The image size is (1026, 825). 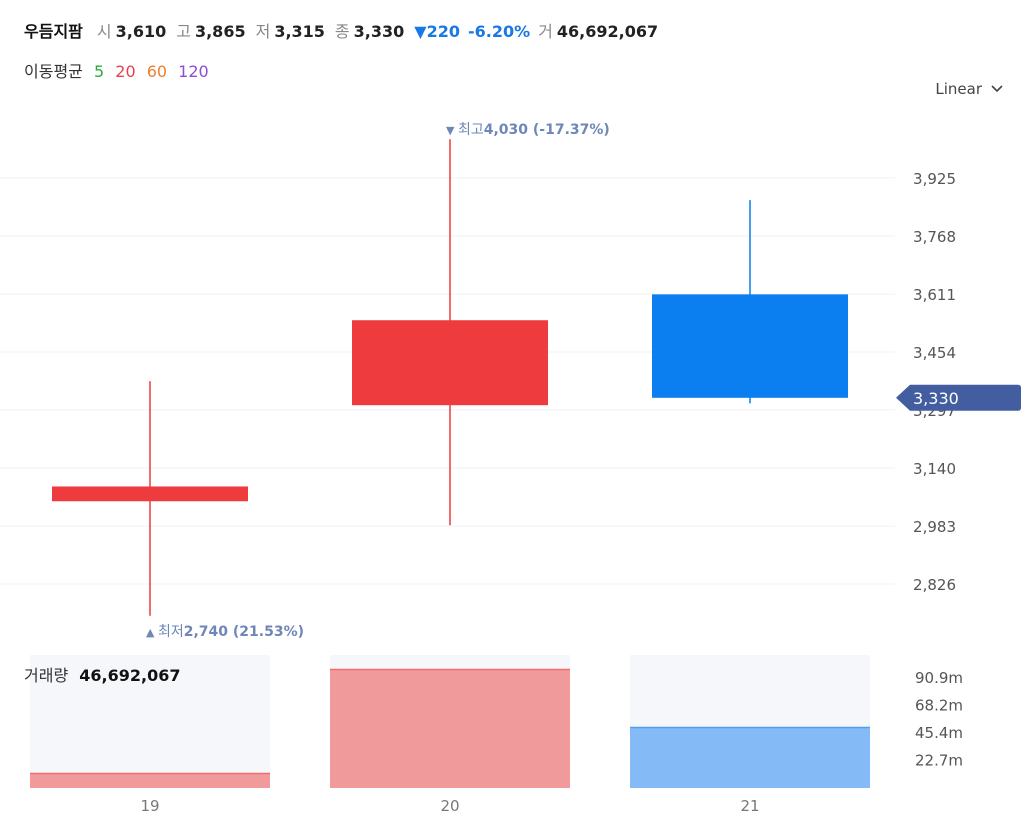 What do you see at coordinates (157, 71) in the screenshot?
I see `ma-60: 60` at bounding box center [157, 71].